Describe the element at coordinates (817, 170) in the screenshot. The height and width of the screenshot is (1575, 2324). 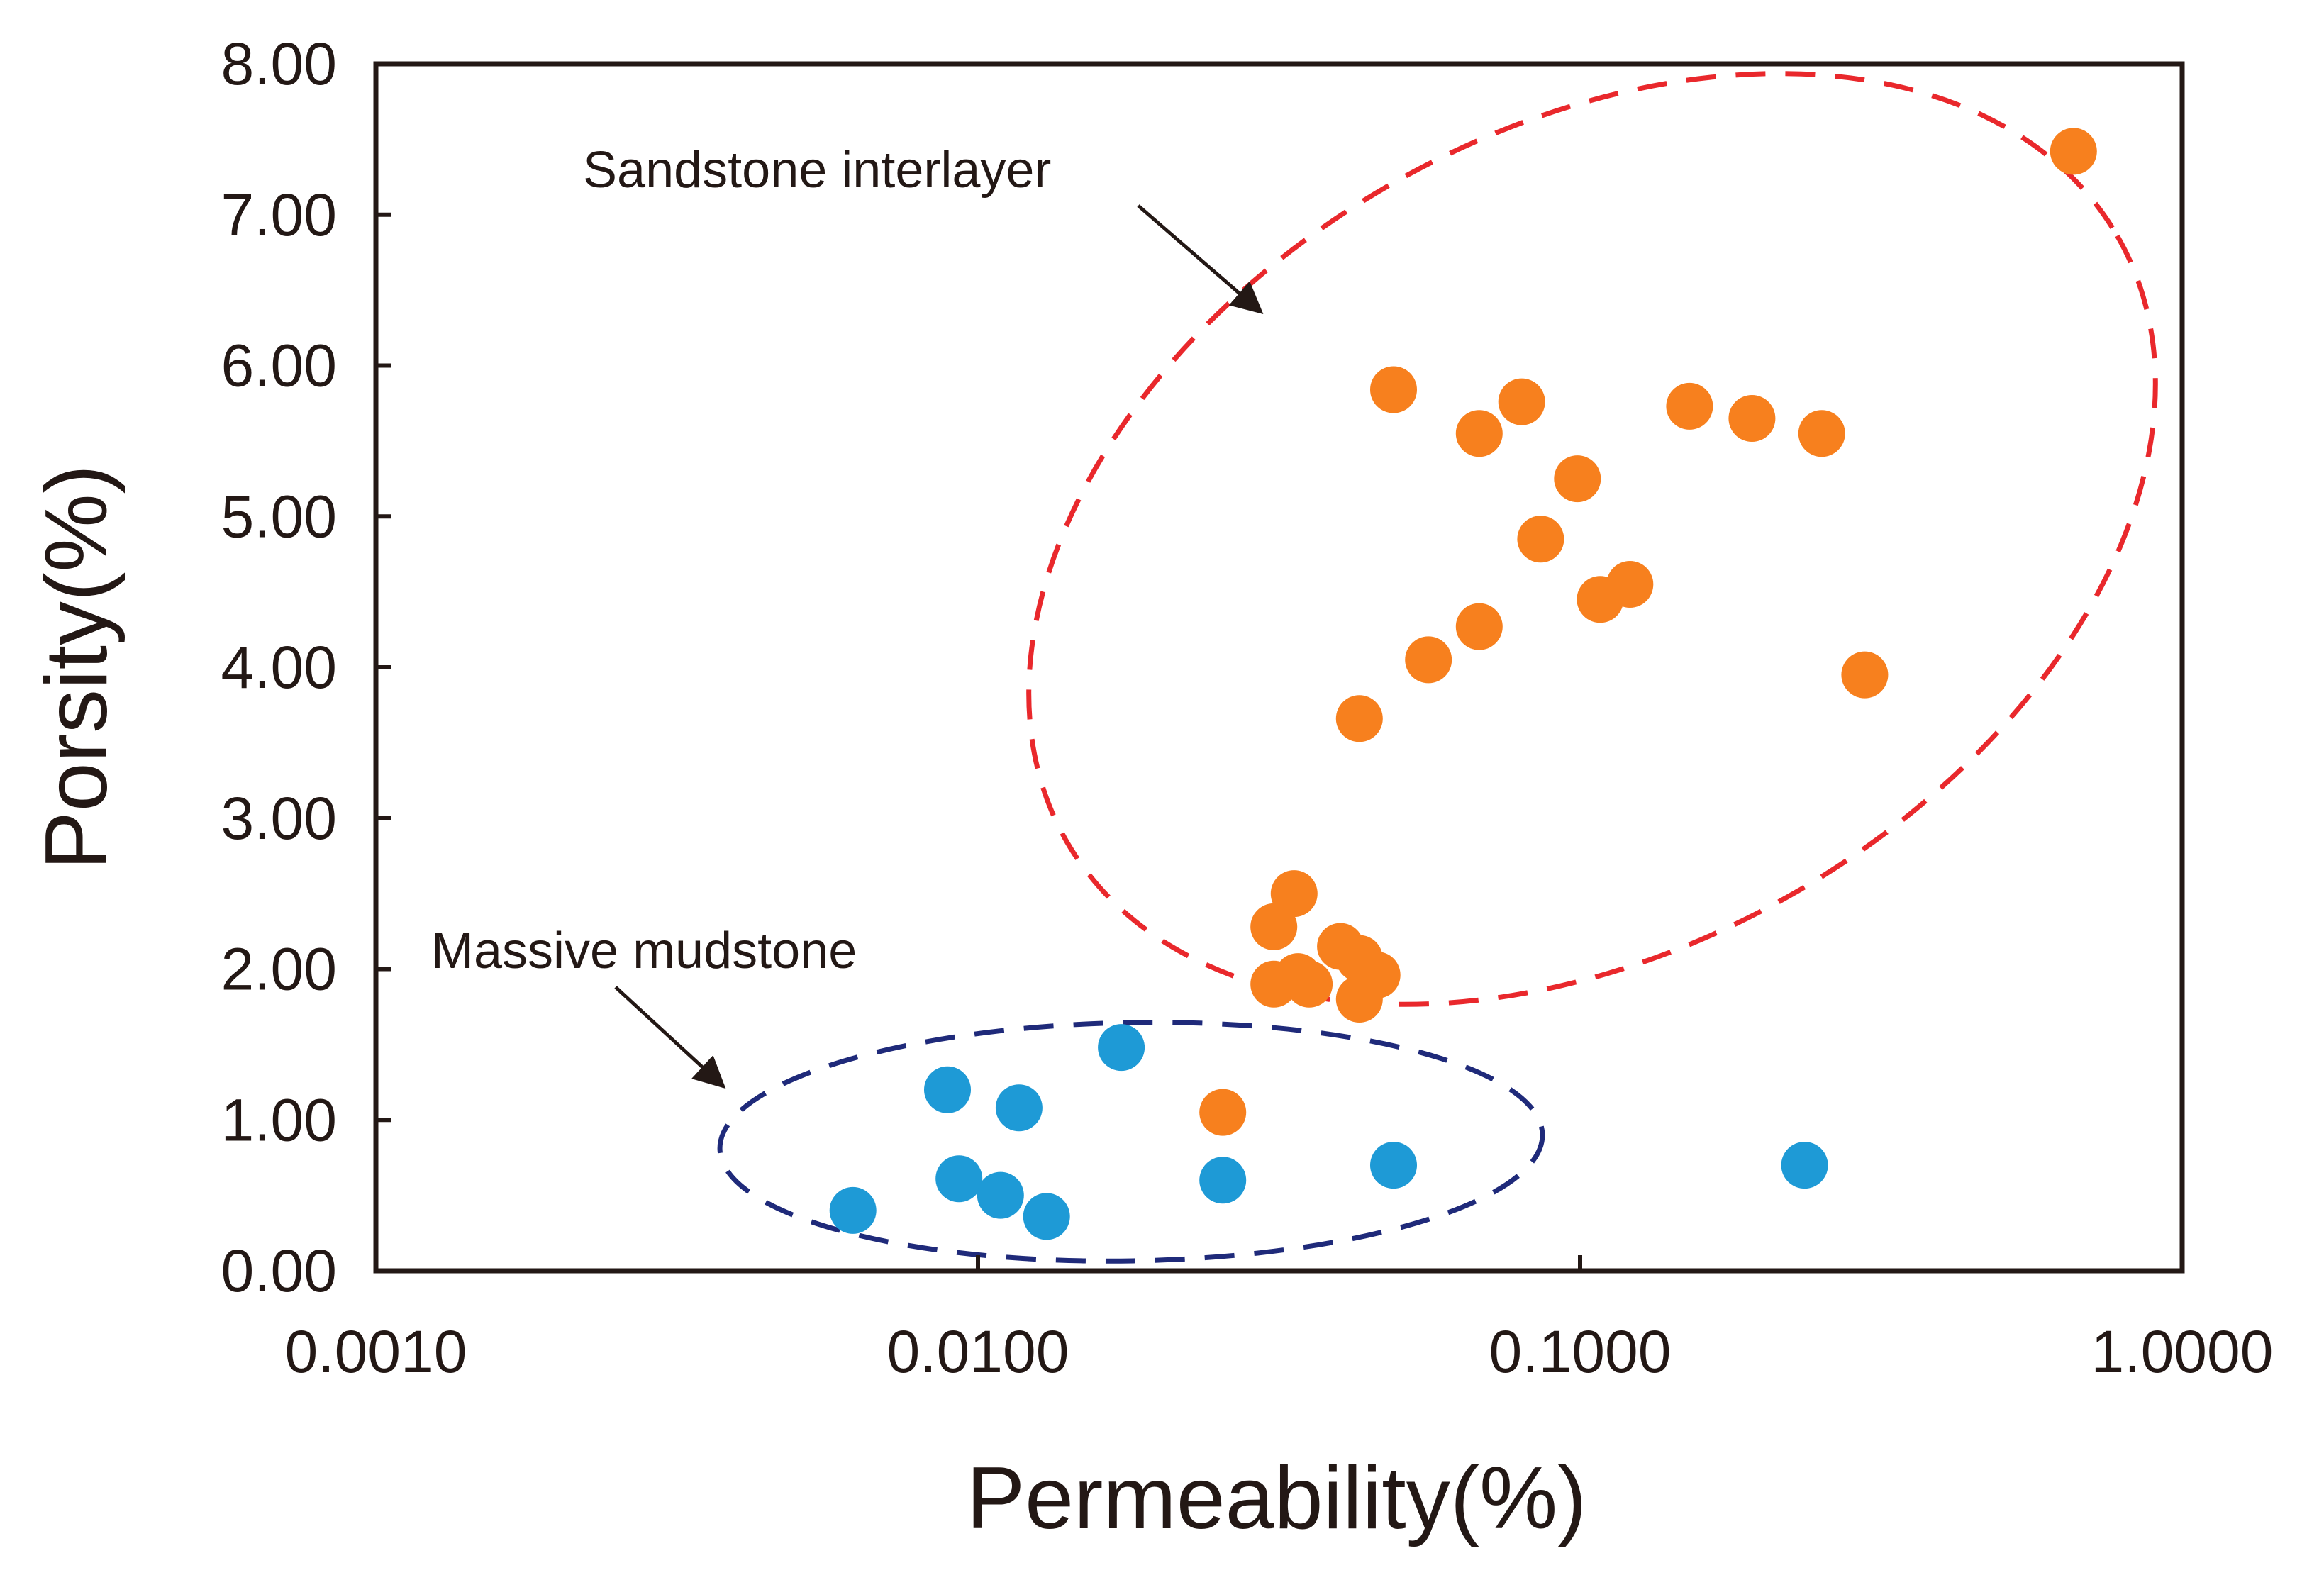
I see `annotation-sandstone-label: Sandstone interlayer` at that location.